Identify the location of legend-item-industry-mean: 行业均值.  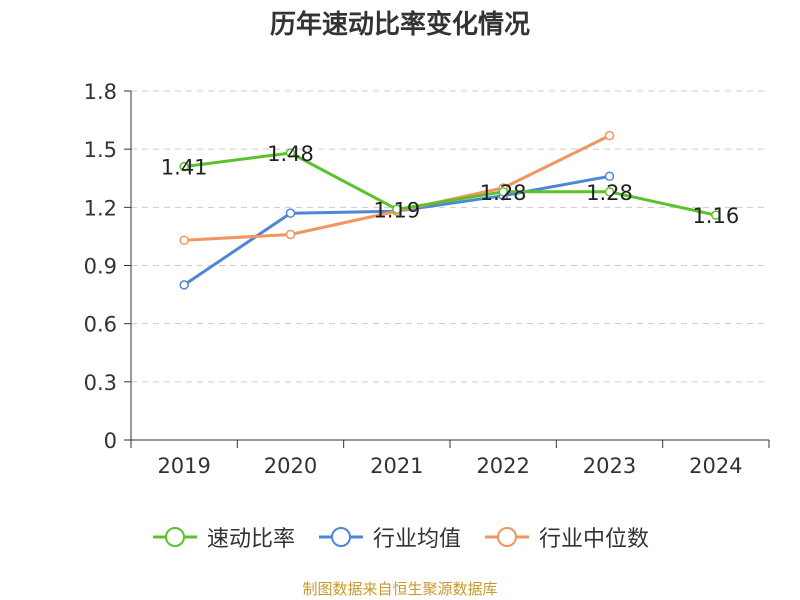
(389, 537).